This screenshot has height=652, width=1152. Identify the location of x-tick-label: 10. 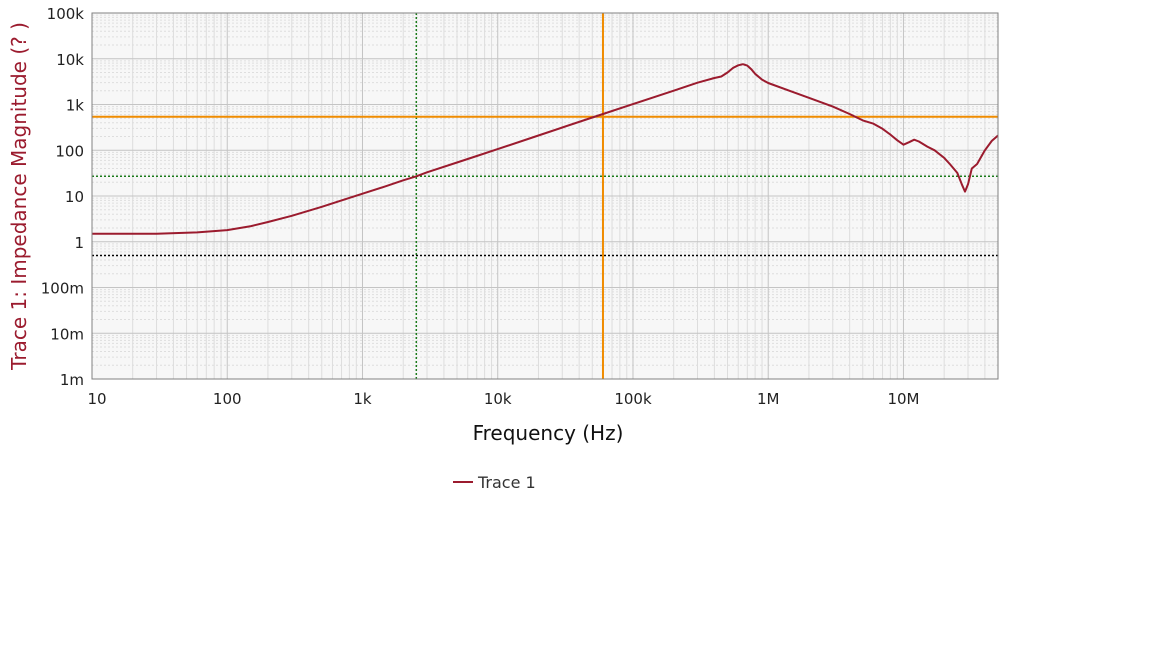
(96, 399).